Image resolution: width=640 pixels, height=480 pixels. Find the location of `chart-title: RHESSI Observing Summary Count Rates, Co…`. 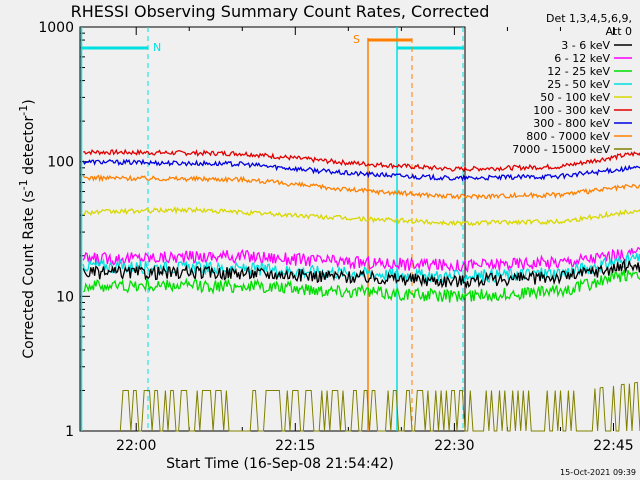

chart-title: RHESSI Observing Summary Count Rates, Co… is located at coordinates (280, 11).